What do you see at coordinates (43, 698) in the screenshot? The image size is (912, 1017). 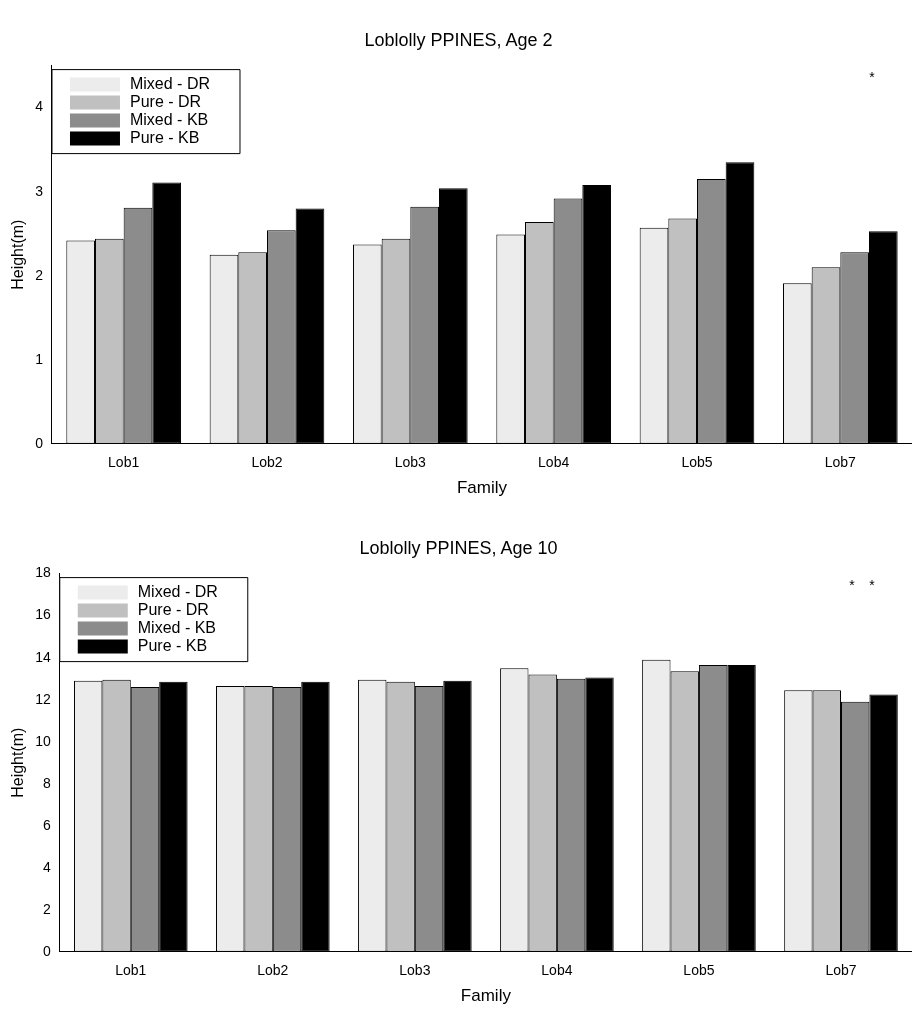 I see `y-tick-label: 12` at bounding box center [43, 698].